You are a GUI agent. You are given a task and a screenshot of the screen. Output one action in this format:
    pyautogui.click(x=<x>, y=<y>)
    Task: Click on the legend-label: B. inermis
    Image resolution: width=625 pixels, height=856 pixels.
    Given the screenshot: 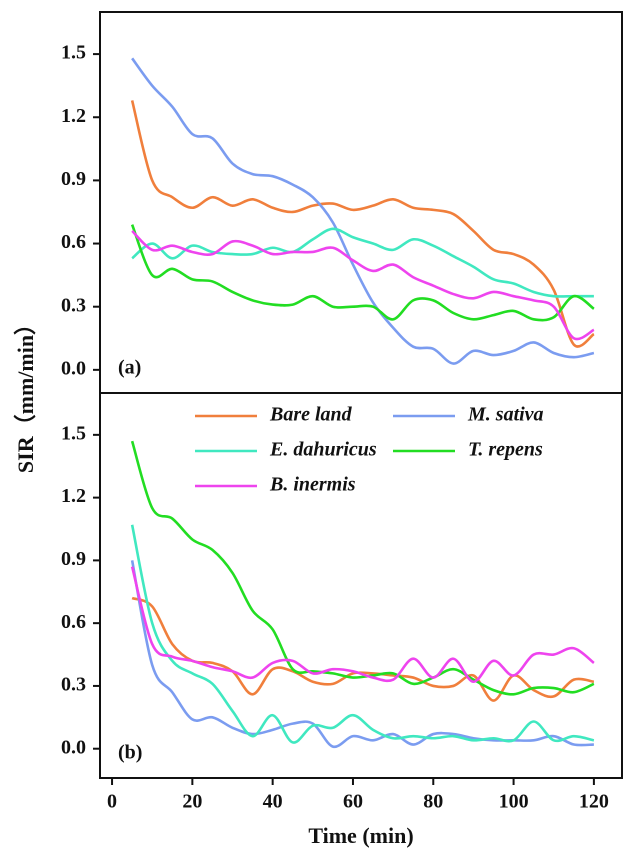 What is the action you would take?
    pyautogui.click(x=312, y=485)
    